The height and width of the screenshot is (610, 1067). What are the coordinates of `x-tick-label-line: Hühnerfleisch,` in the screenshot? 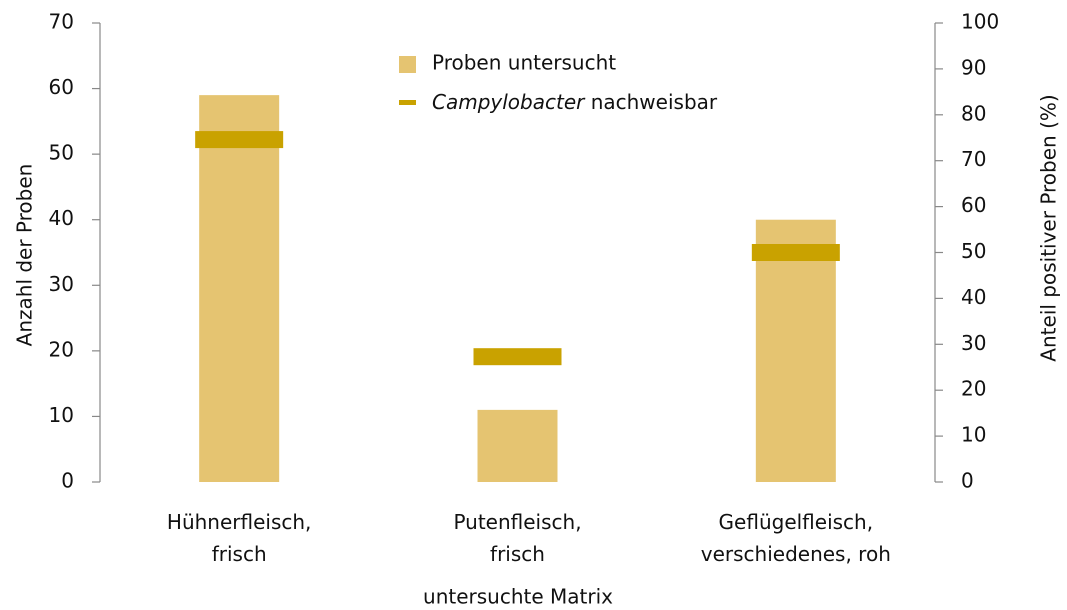 It's located at (239, 522).